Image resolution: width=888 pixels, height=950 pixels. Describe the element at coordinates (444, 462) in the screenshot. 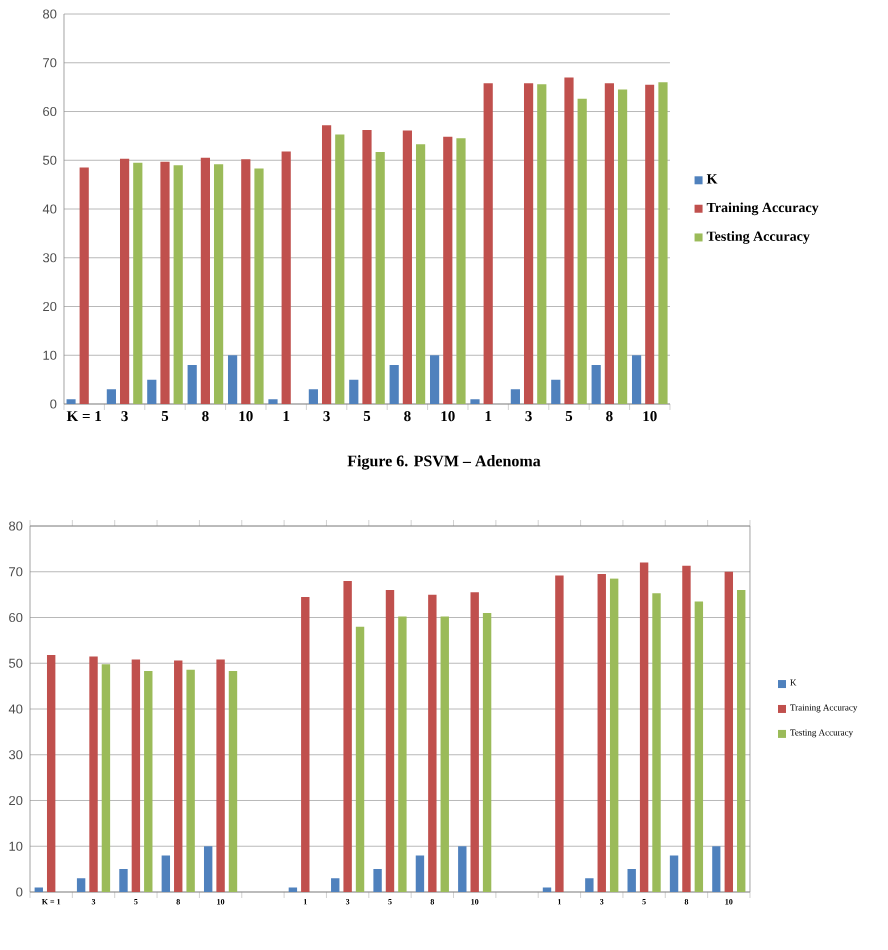

I see `caption: Figure 6. PSVM – Adenoma` at that location.